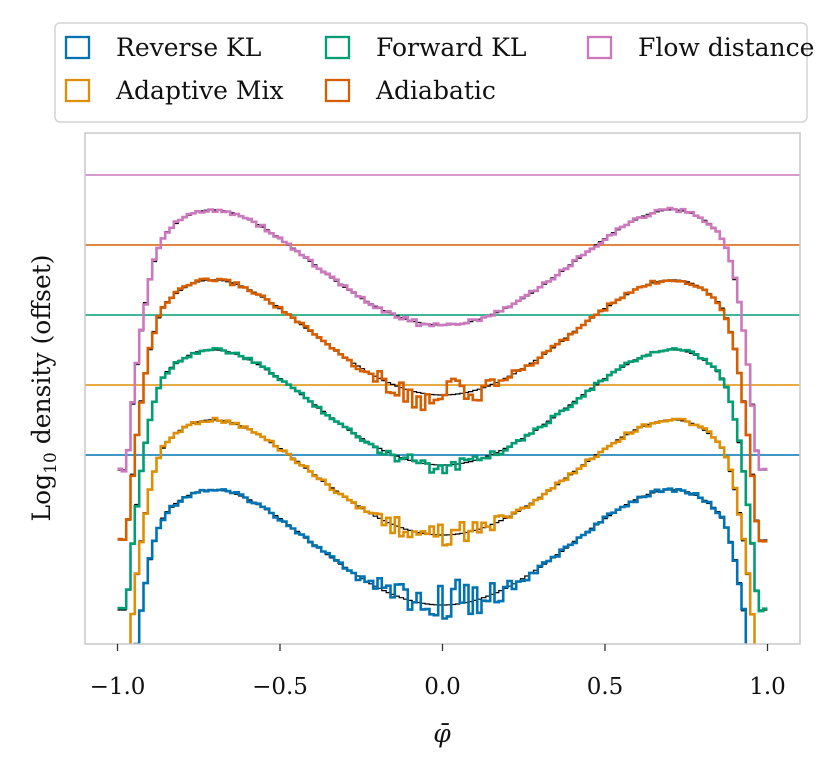 This screenshot has width=830, height=773. Describe the element at coordinates (188, 47) in the screenshot. I see `legend-label-reverse-kl: Reverse KL` at that location.